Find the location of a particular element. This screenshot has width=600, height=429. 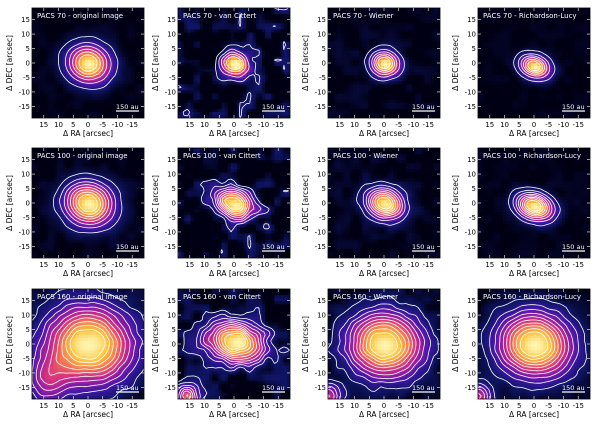

x-tick-label: 10 is located at coordinates (354, 125).